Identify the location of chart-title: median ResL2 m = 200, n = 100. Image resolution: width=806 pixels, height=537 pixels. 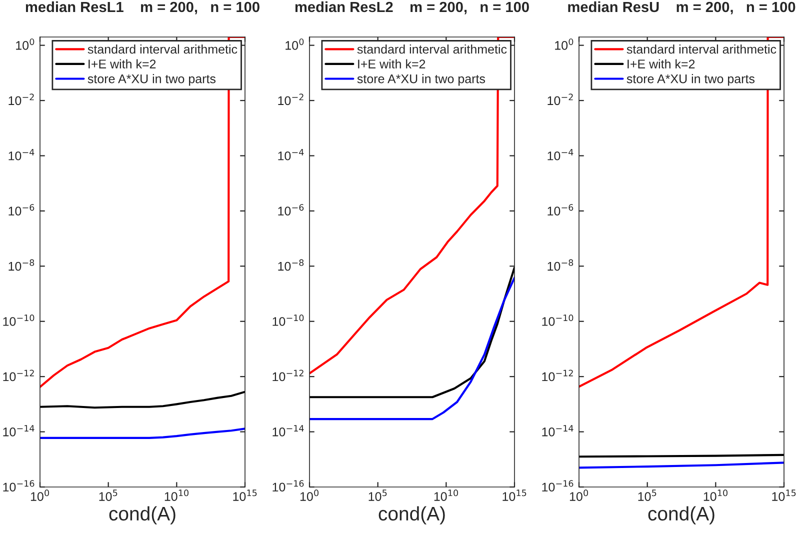
(412, 7).